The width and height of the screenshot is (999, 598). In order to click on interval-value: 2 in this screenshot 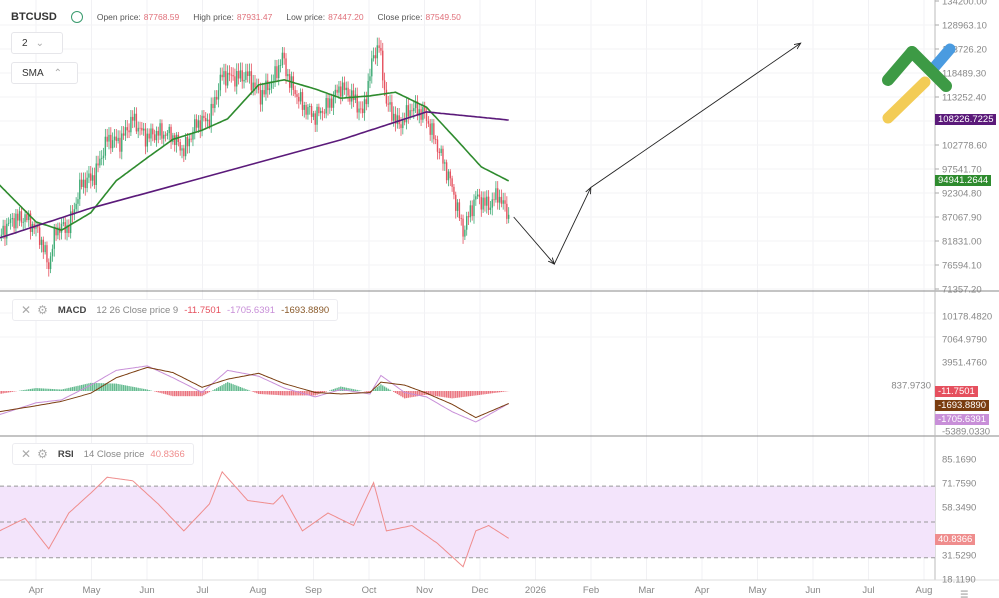, I will do `click(25, 43)`.